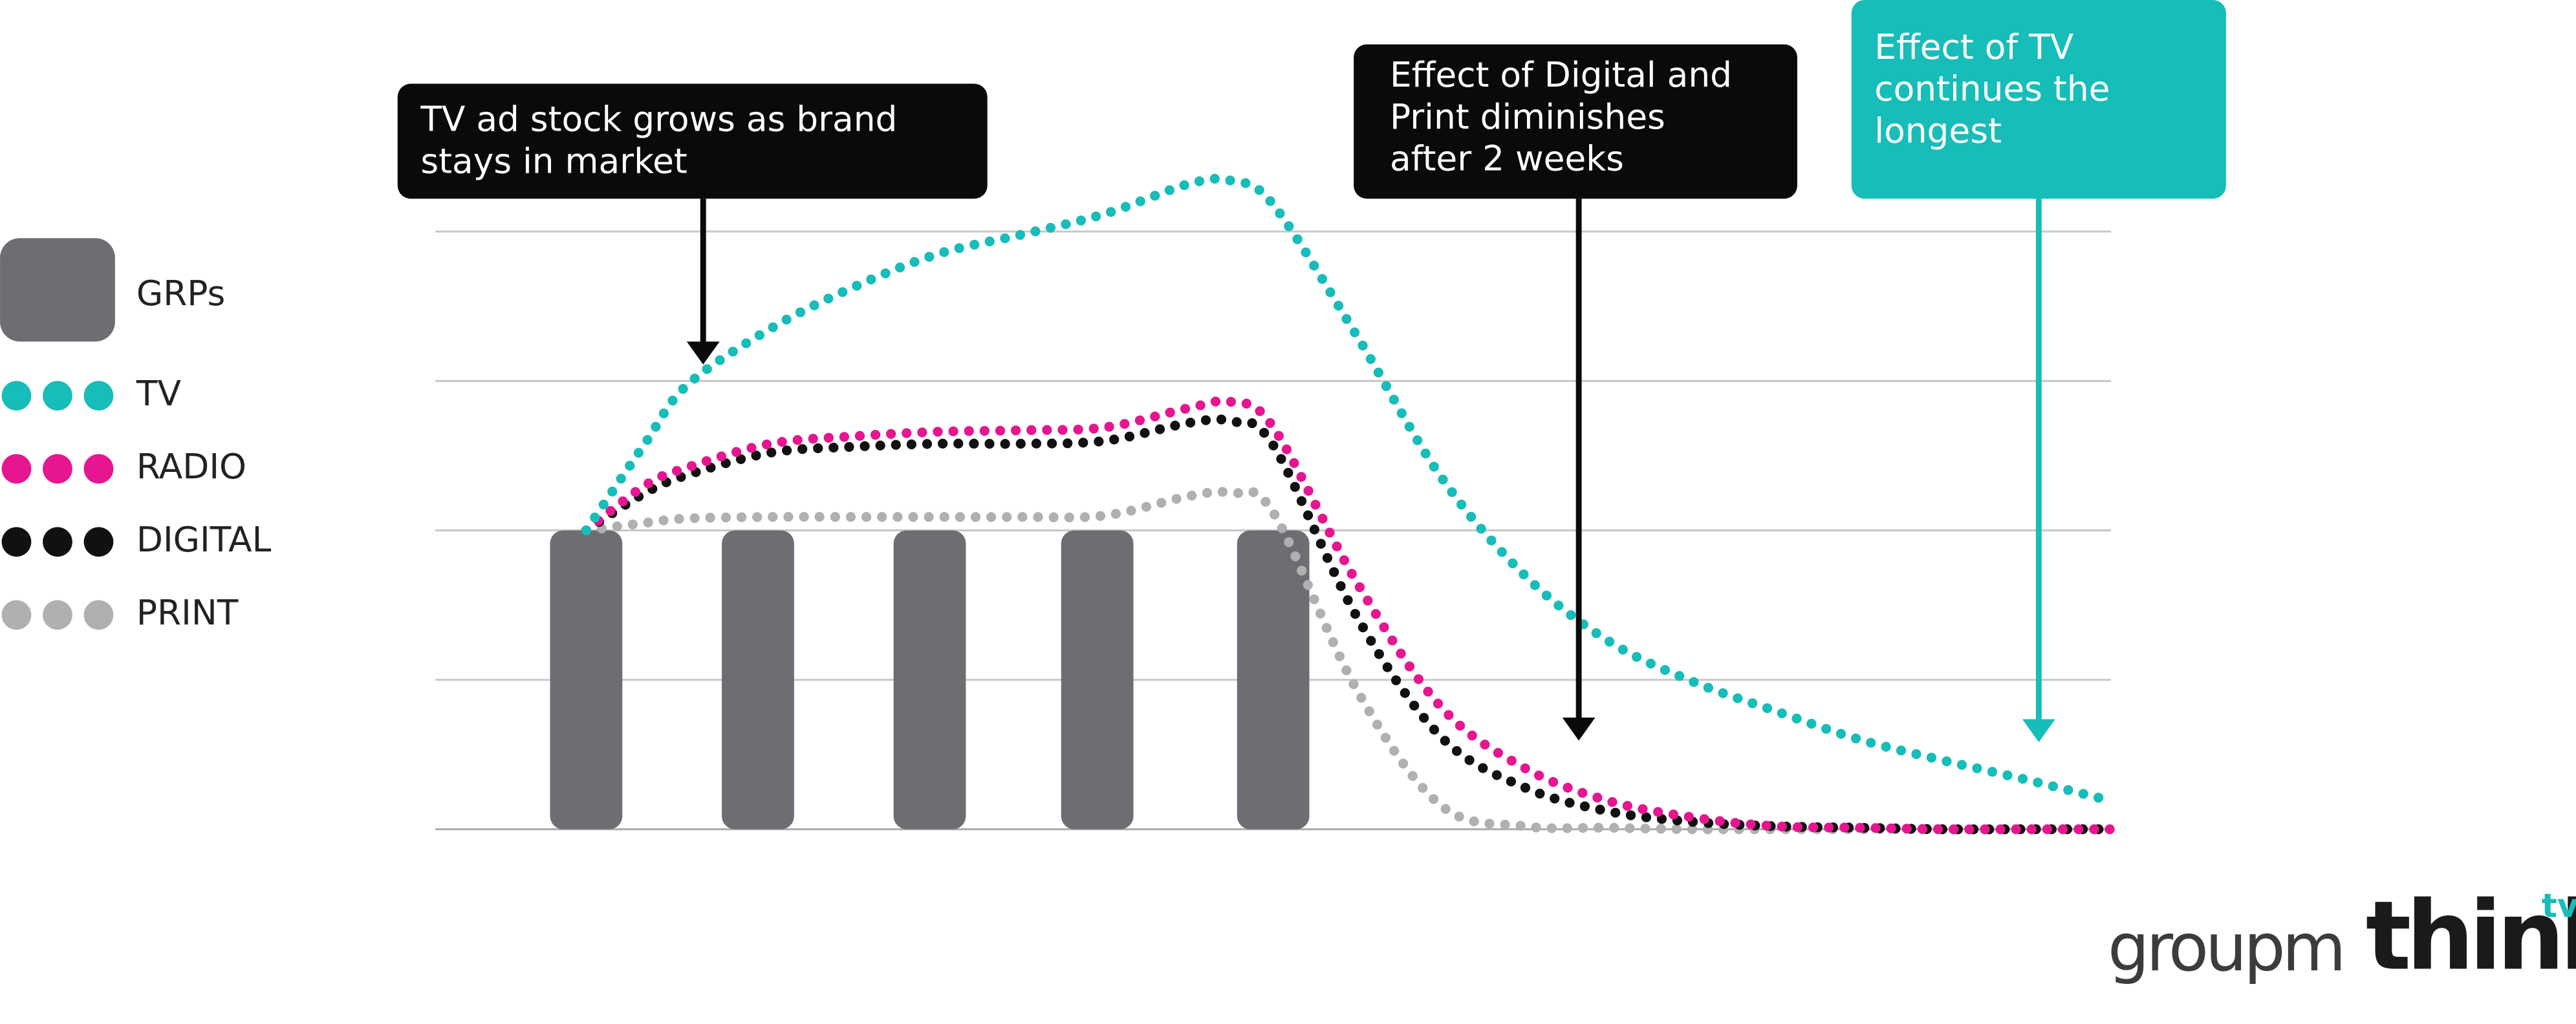 The image size is (2576, 1024). What do you see at coordinates (553, 160) in the screenshot?
I see `annotation-text: stays in market` at bounding box center [553, 160].